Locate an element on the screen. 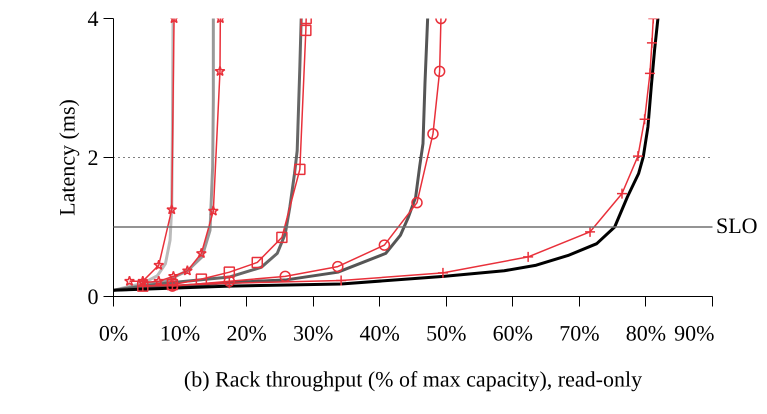 The height and width of the screenshot is (414, 767). y-tick-label: 4 is located at coordinates (93, 18).